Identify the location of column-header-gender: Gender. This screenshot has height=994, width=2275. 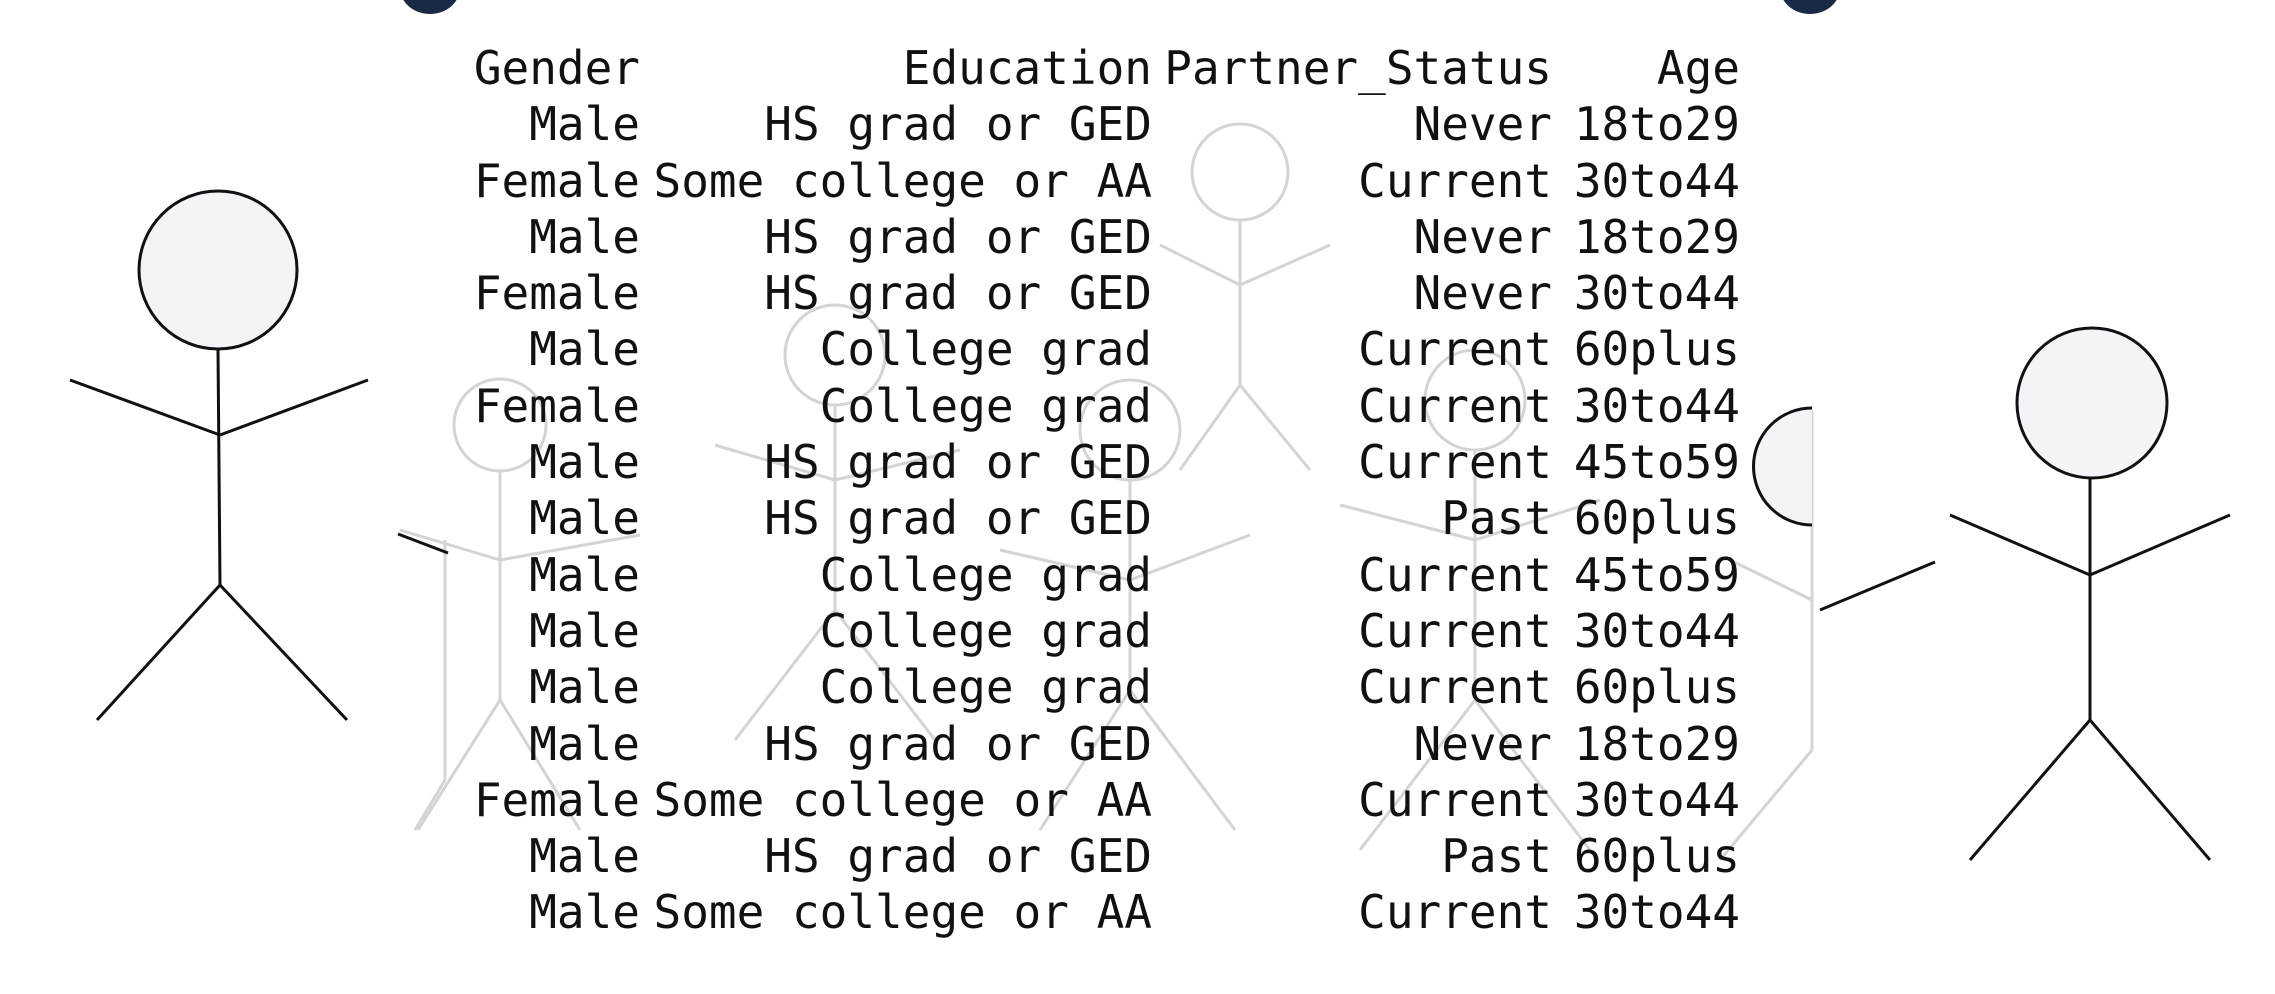
(556, 68).